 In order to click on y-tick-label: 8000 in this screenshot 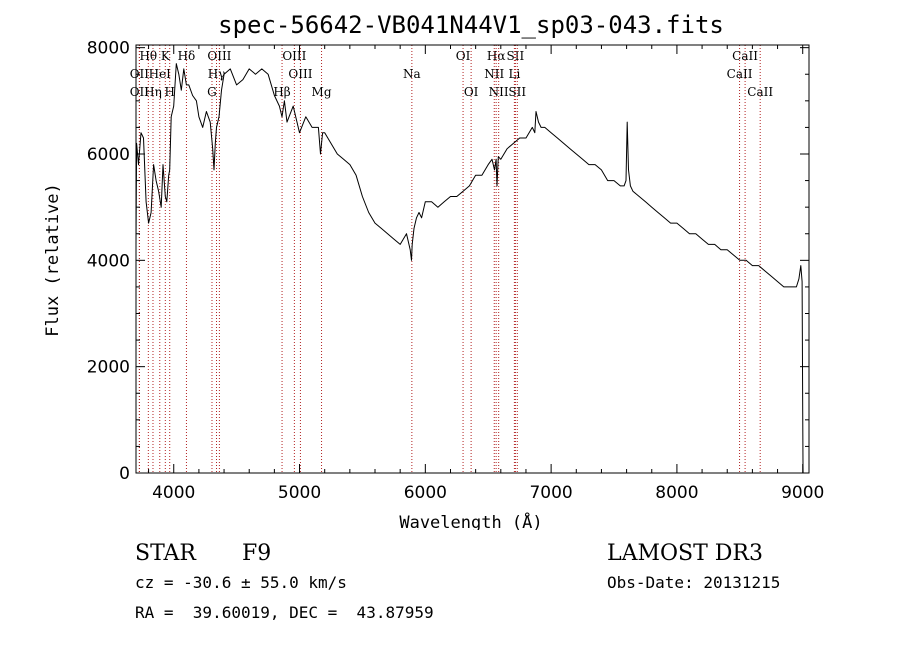, I will do `click(108, 49)`.